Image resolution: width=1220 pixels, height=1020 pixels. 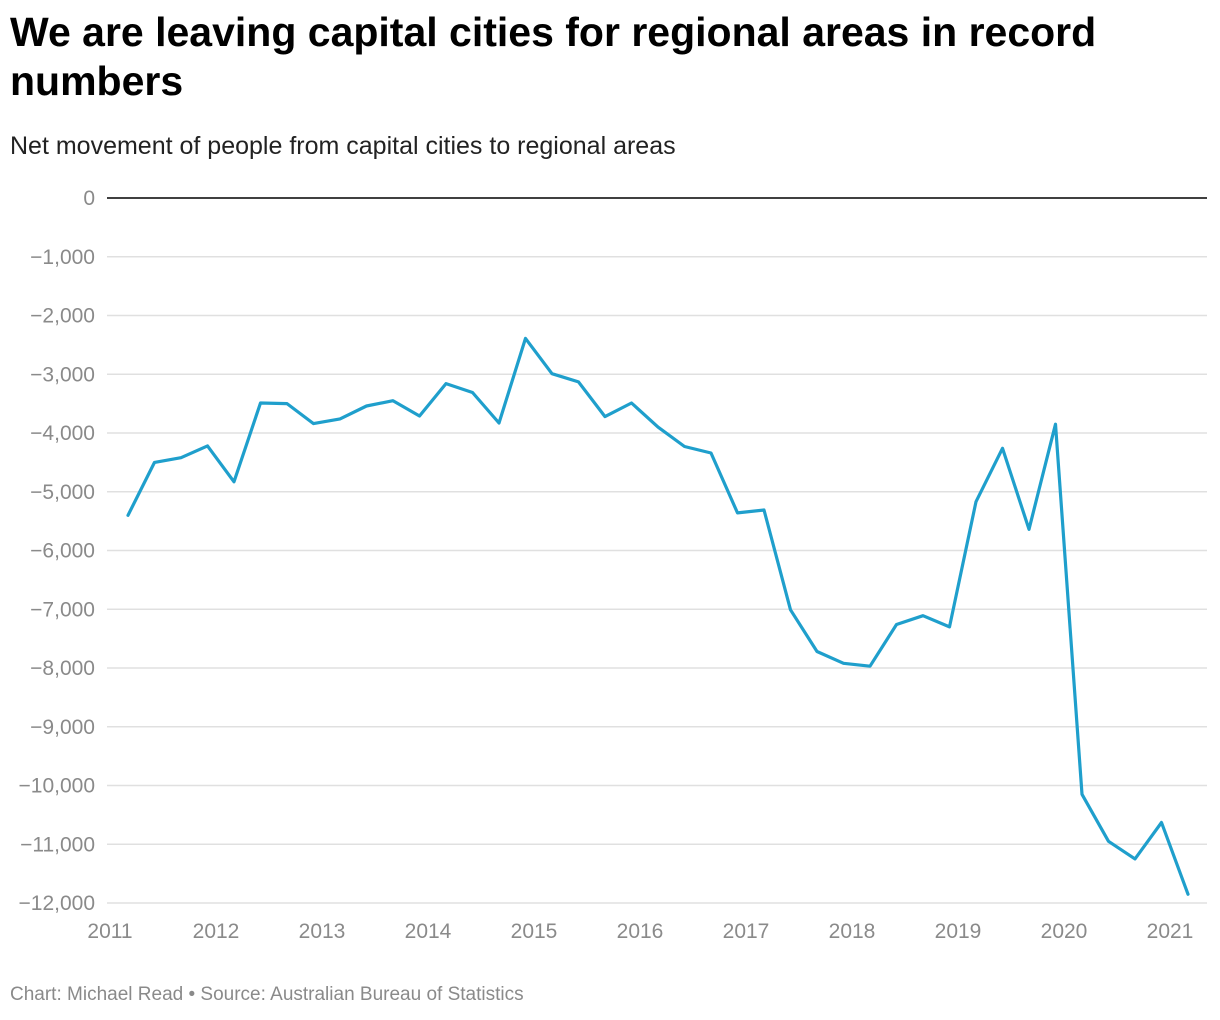 I want to click on y-tick-label: −10,000, so click(x=57, y=786).